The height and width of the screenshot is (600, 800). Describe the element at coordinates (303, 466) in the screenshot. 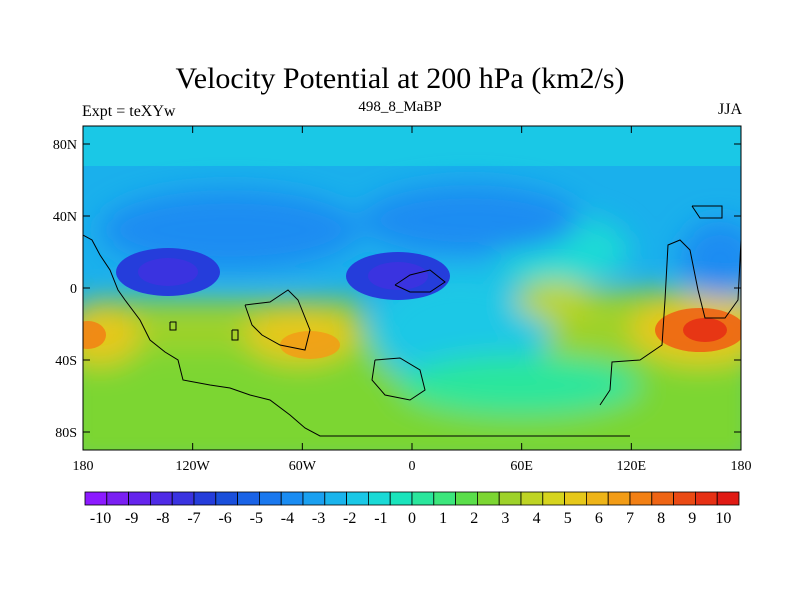

I see `x-tick-label: 60W` at that location.